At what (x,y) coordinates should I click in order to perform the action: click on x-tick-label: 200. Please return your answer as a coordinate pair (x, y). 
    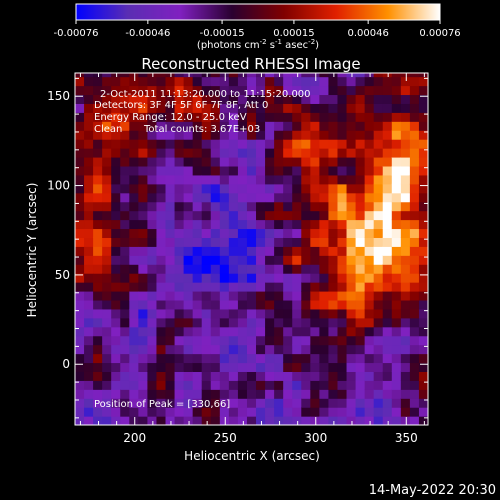
    Looking at the image, I should click on (134, 438).